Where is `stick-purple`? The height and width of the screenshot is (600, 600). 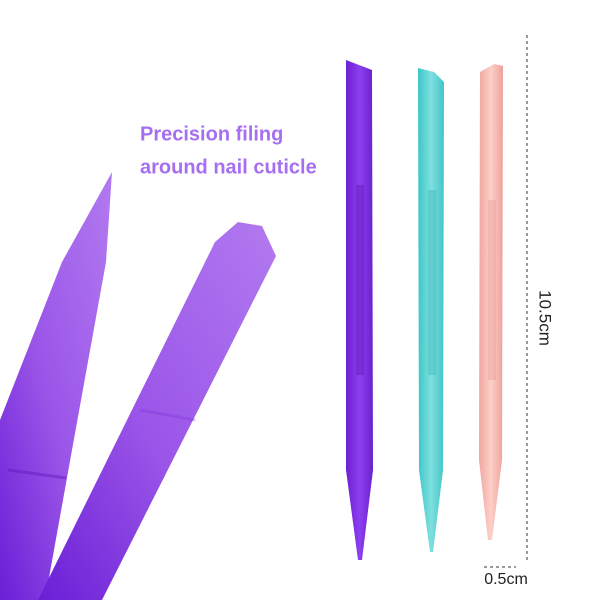 stick-purple is located at coordinates (359, 310).